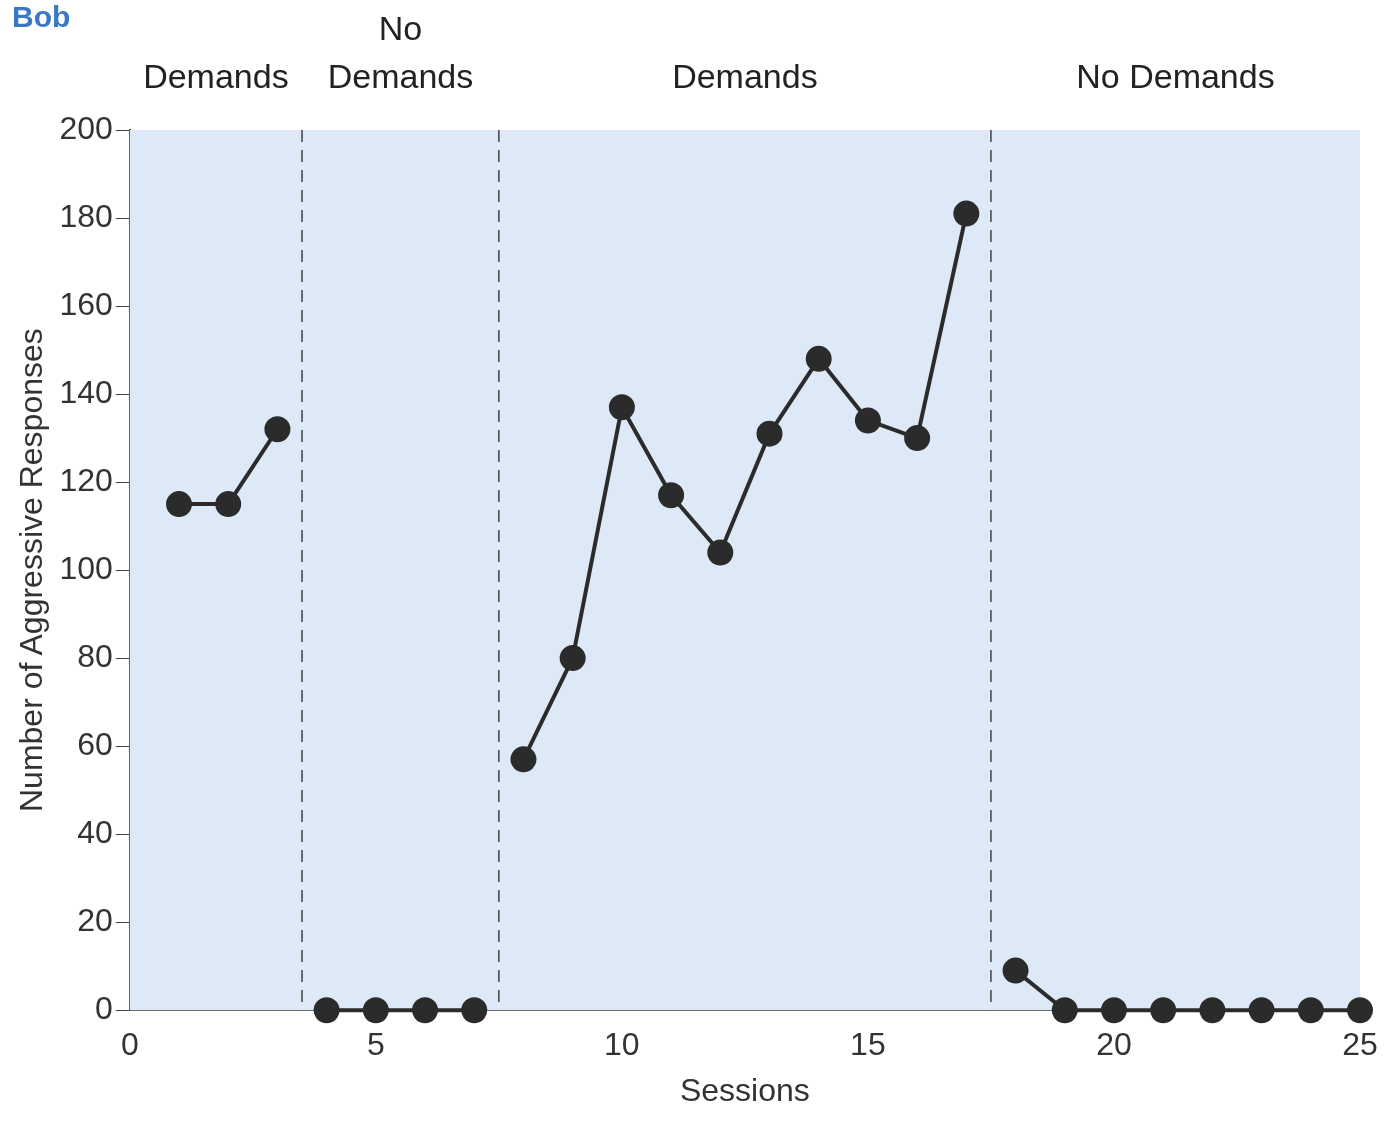 The width and height of the screenshot is (1390, 1125). I want to click on x-tick-label: 25, so click(1360, 1044).